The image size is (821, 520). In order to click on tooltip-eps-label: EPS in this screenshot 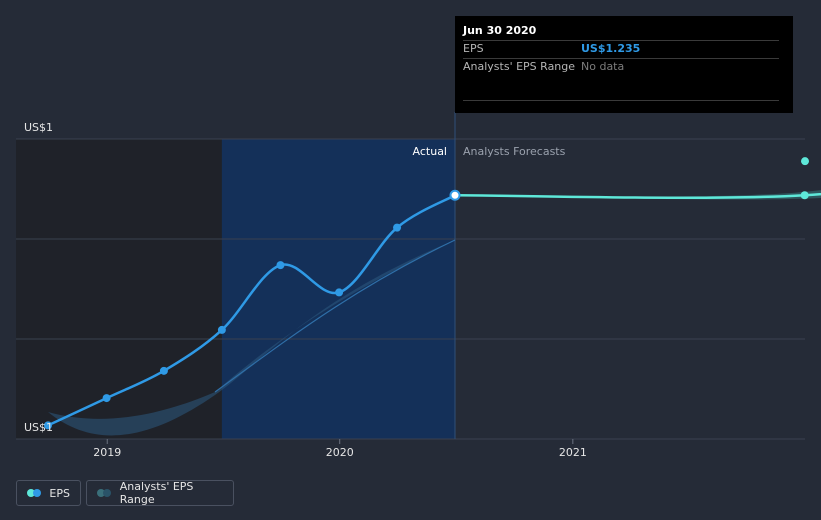, I will do `click(473, 48)`.